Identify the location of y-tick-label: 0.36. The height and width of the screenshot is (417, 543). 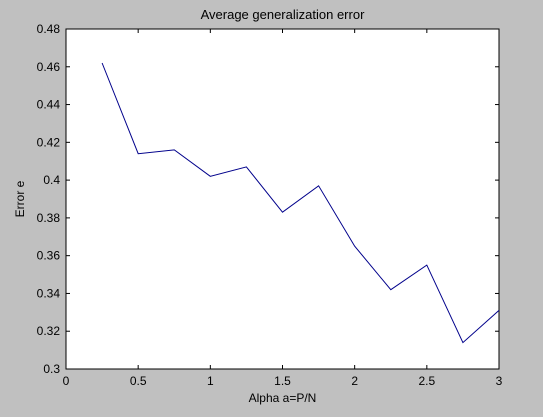
(49, 256).